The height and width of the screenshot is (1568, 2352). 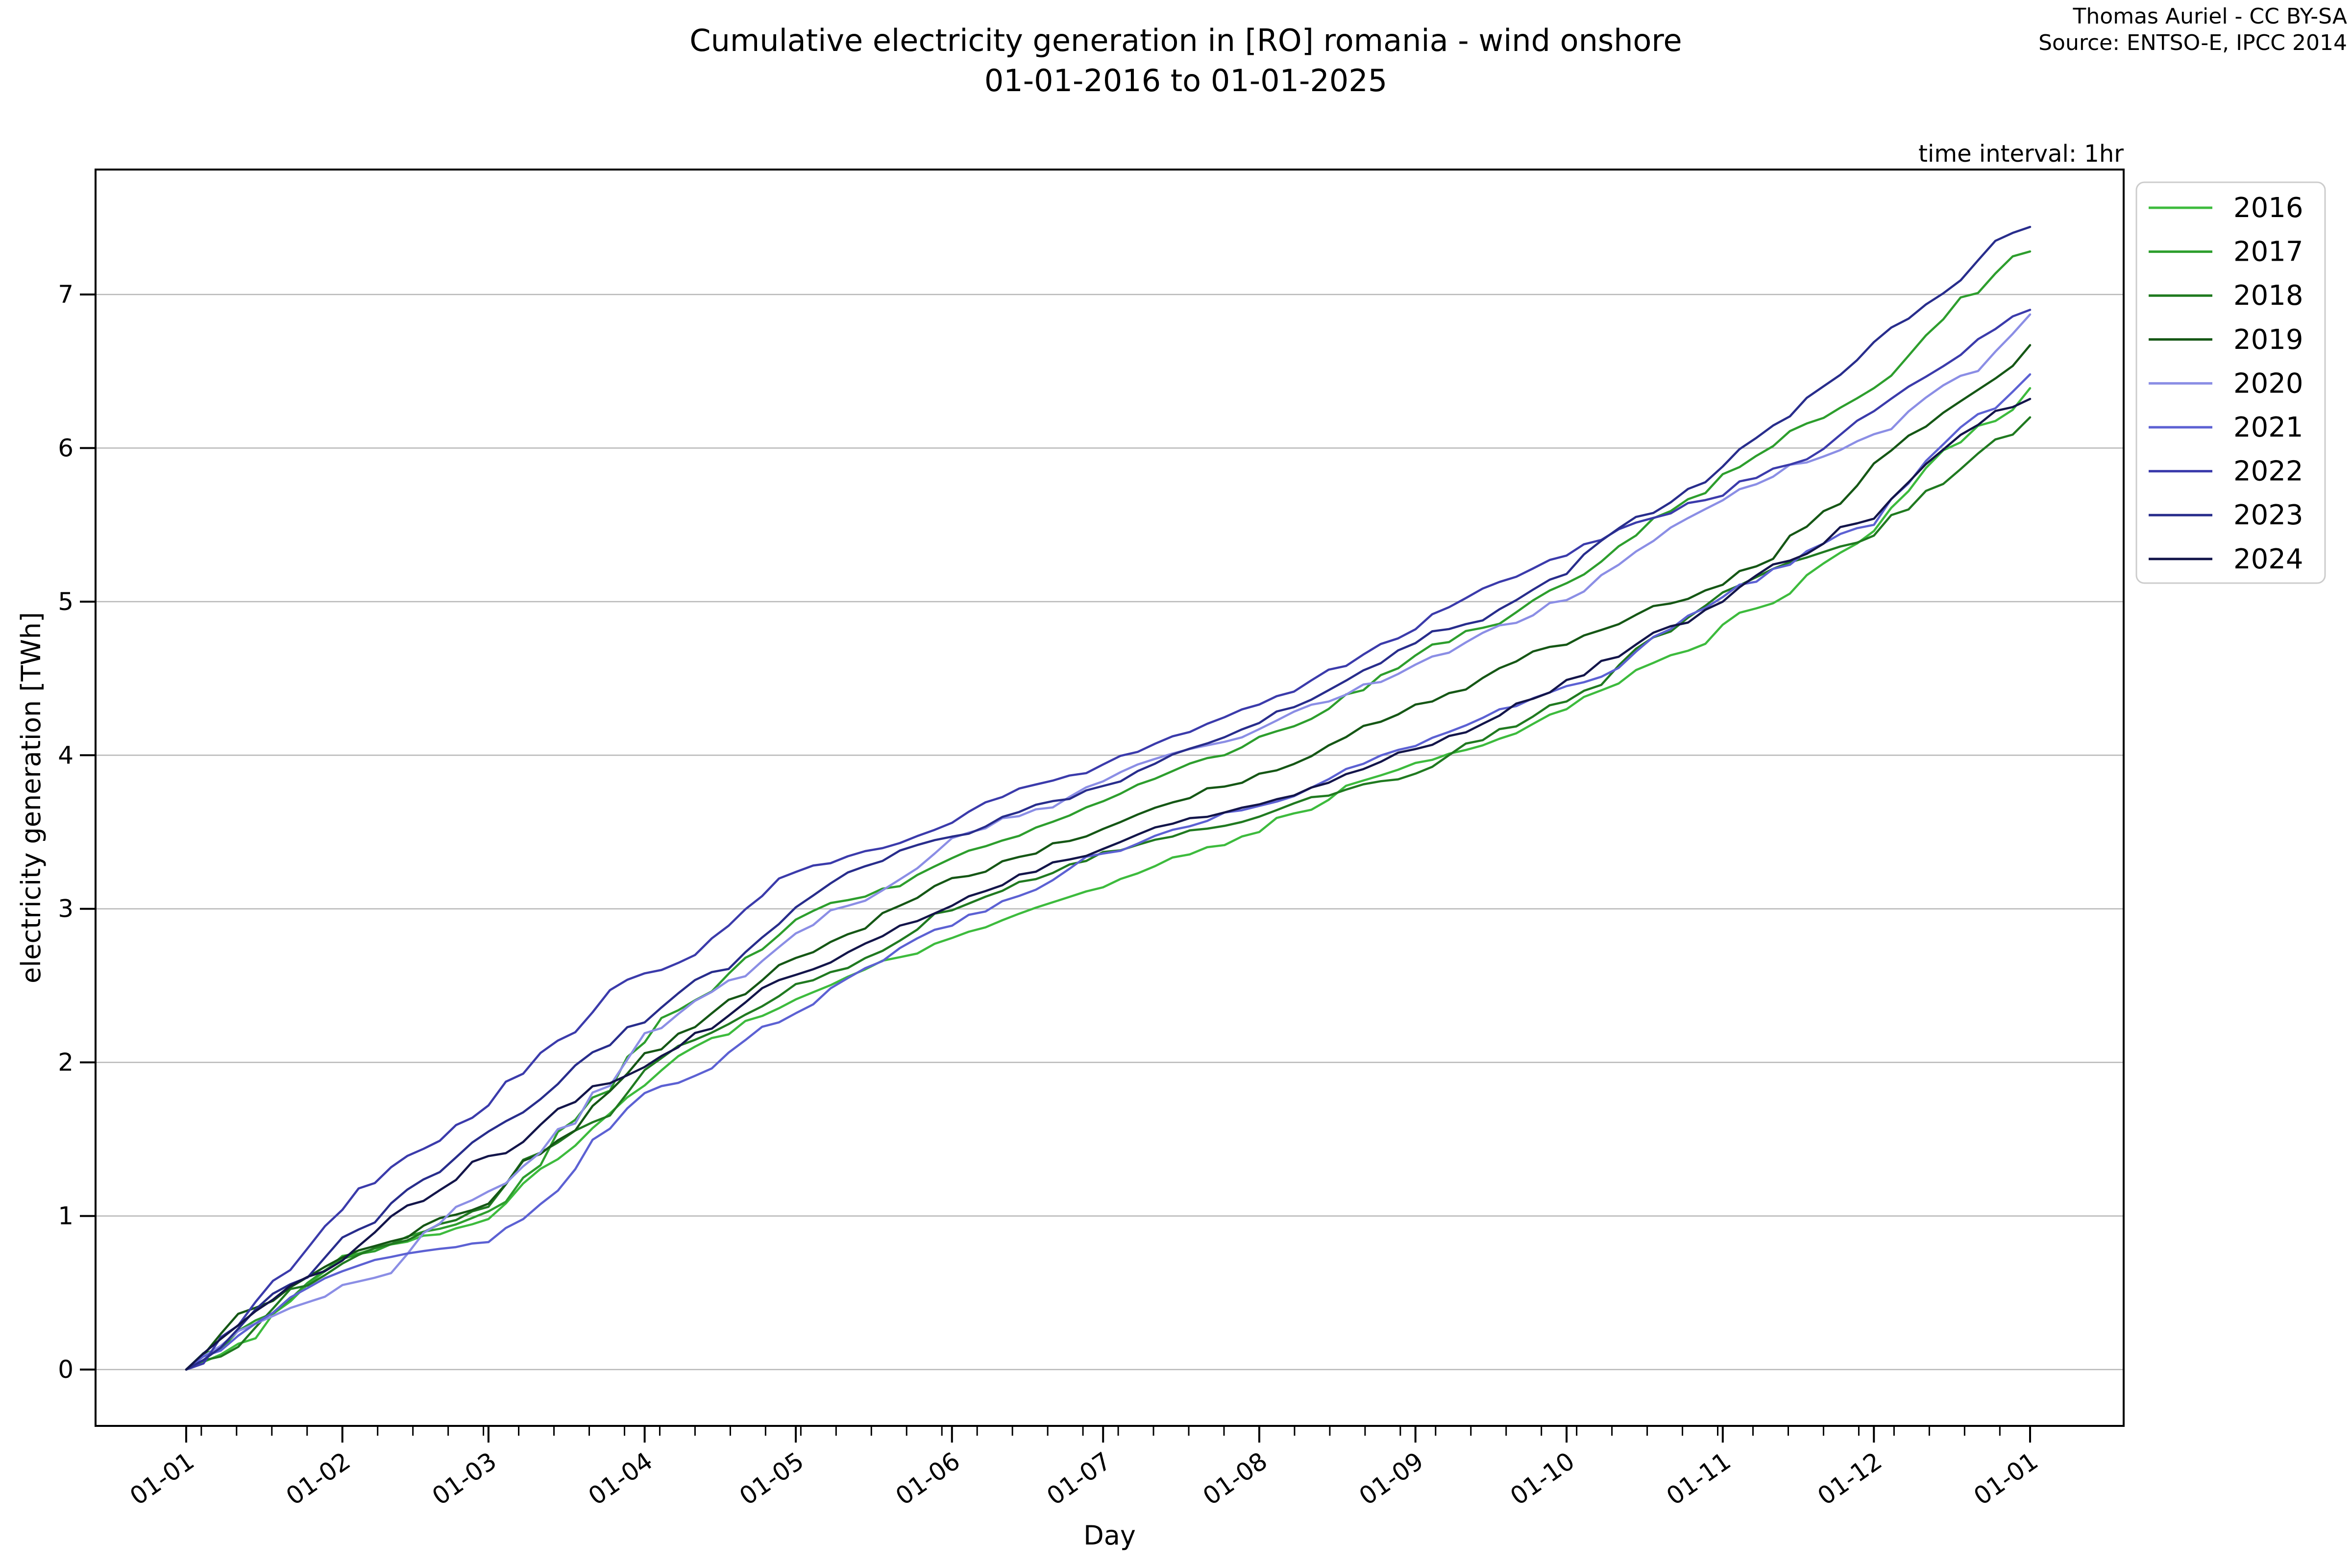 What do you see at coordinates (2210, 16) in the screenshot?
I see `attribution-author: Thomas Auriel - CC BY-SA` at bounding box center [2210, 16].